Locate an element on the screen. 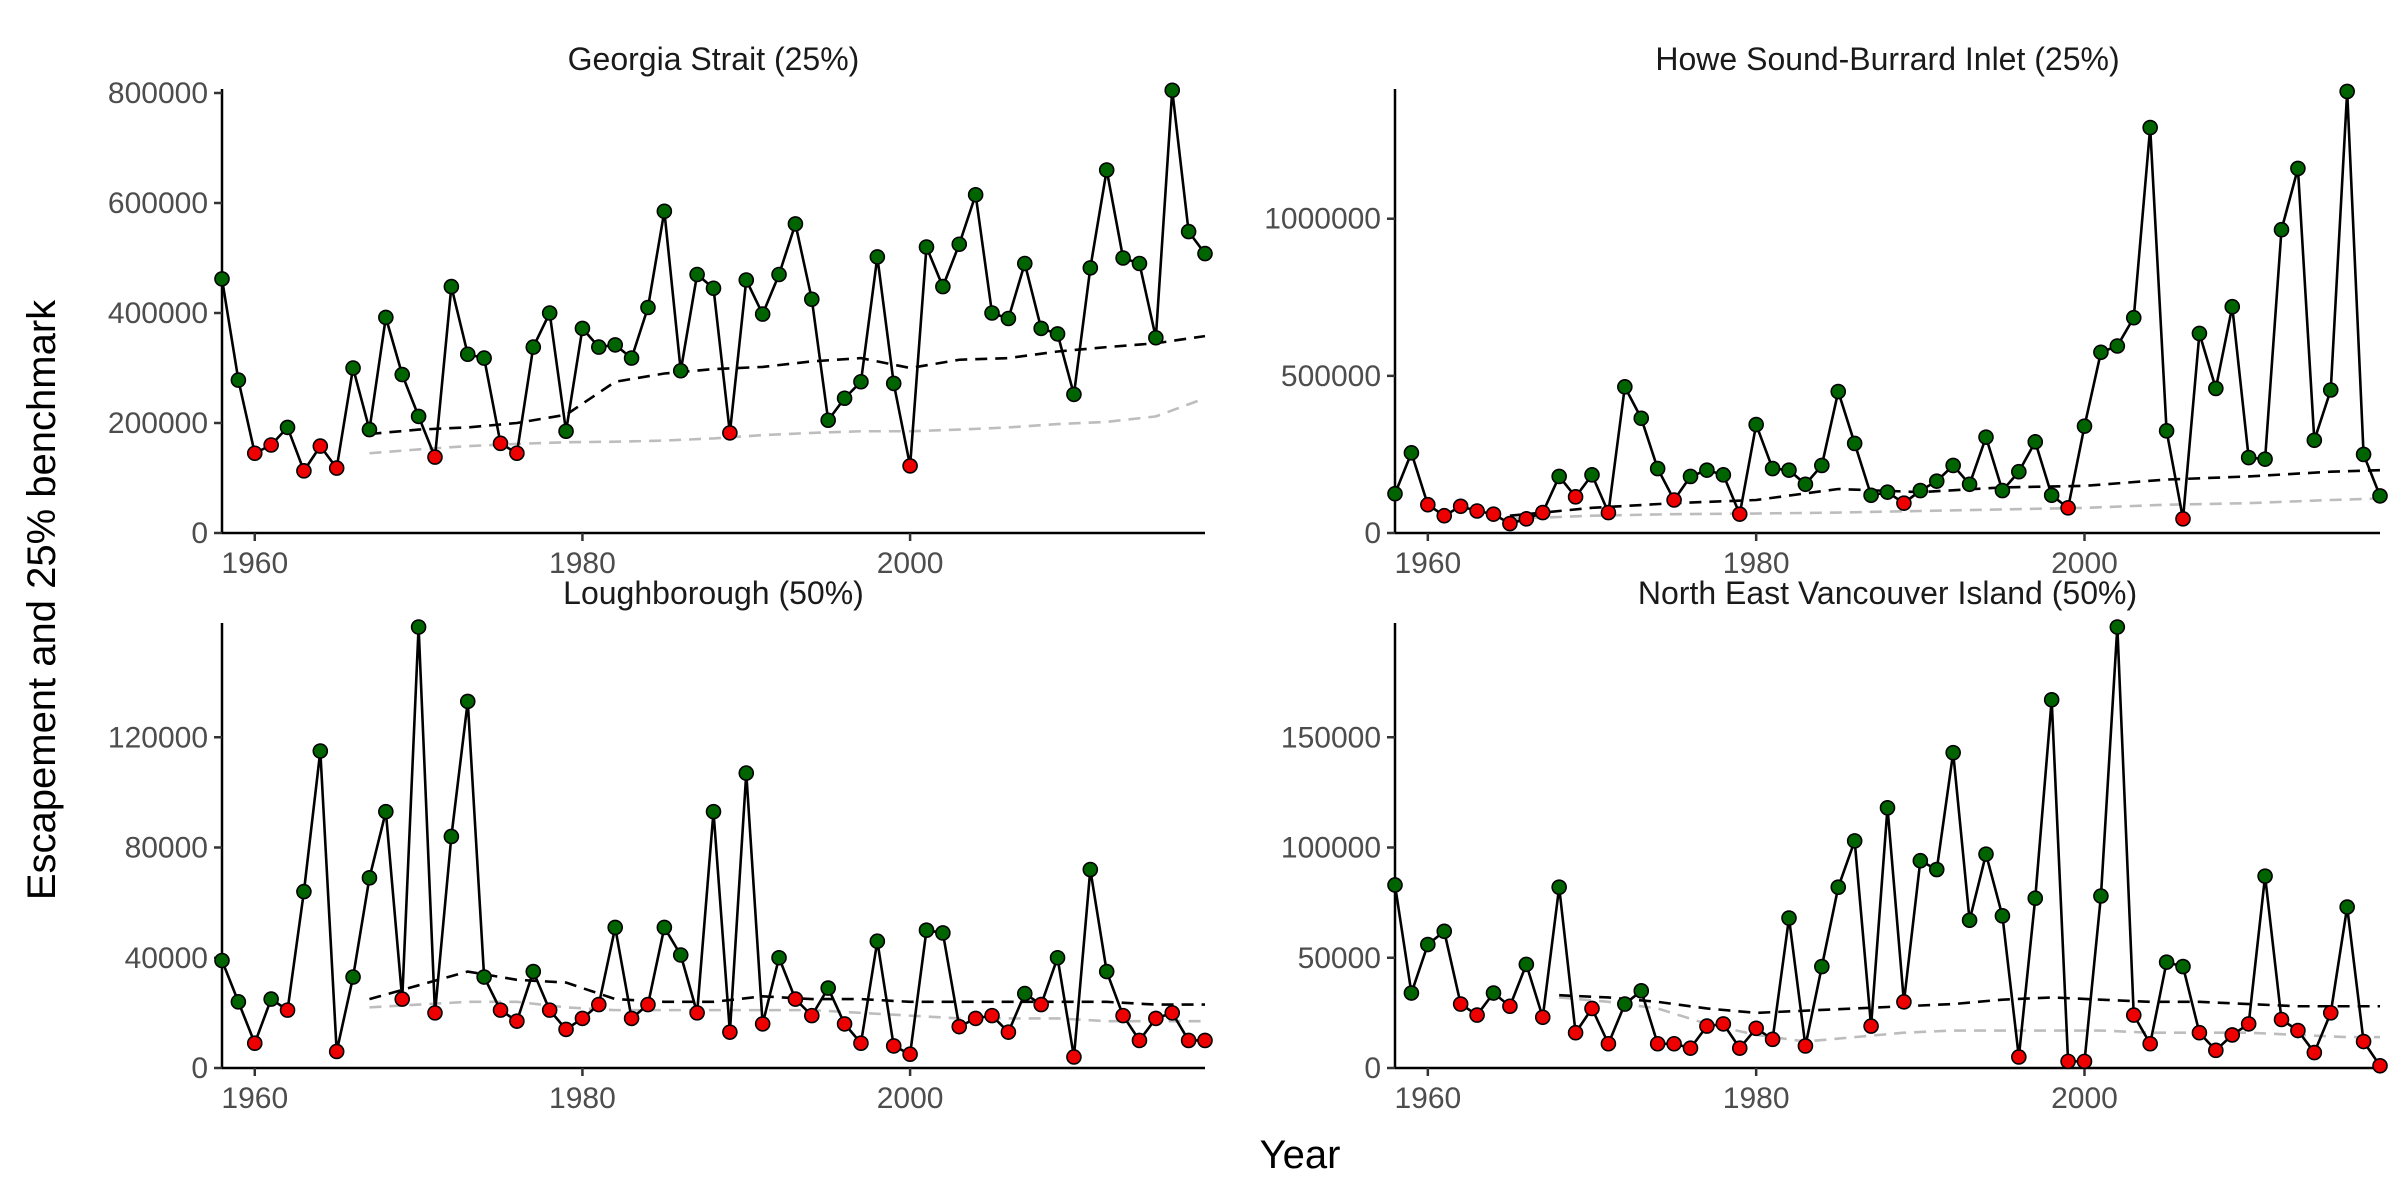 The height and width of the screenshot is (1200, 2400). data-point-1975 is located at coordinates (500, 443).